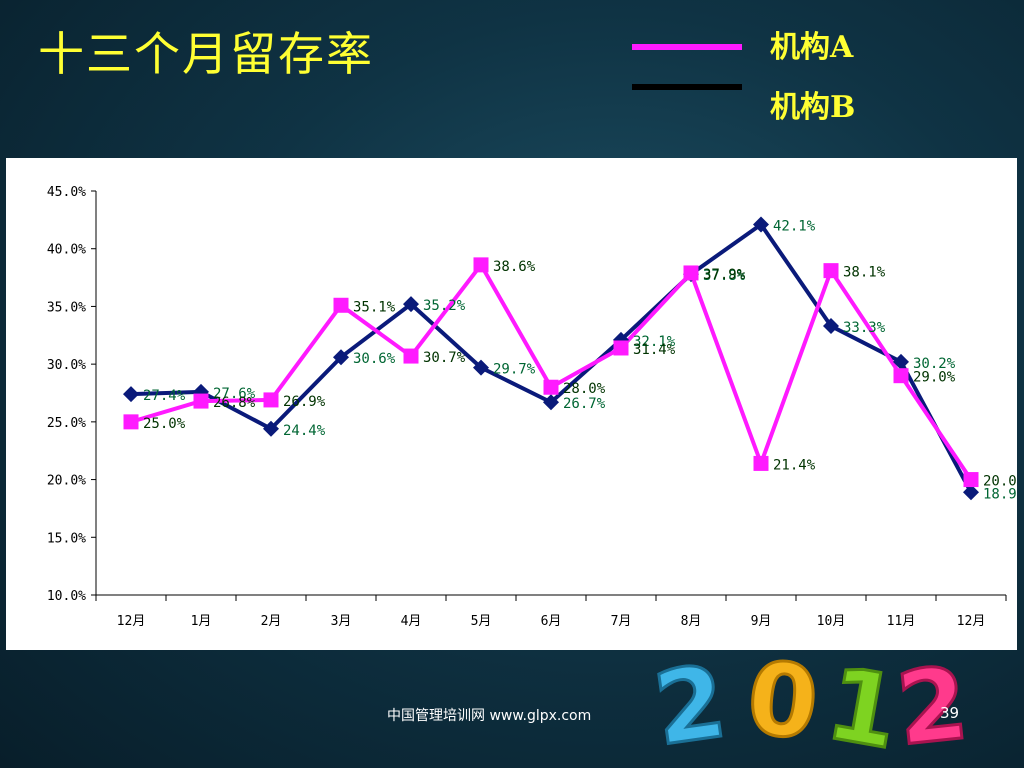  Describe the element at coordinates (444, 306) in the screenshot. I see `series-b-data-label: 35.2%` at that location.